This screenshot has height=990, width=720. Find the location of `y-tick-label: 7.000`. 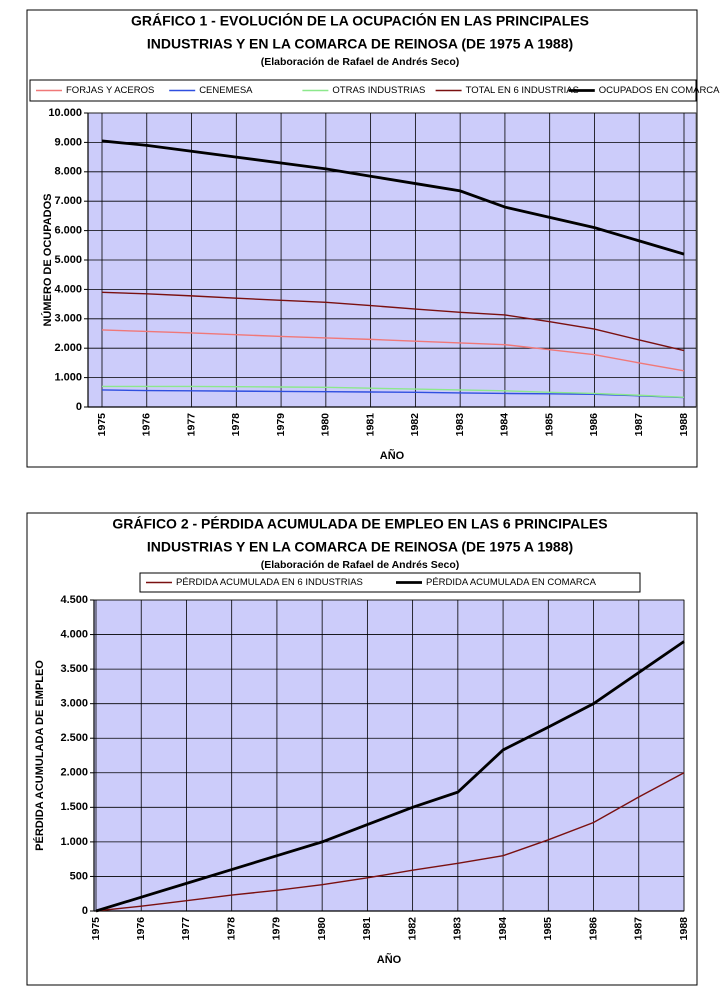

y-tick-label: 7.000 is located at coordinates (68, 201).